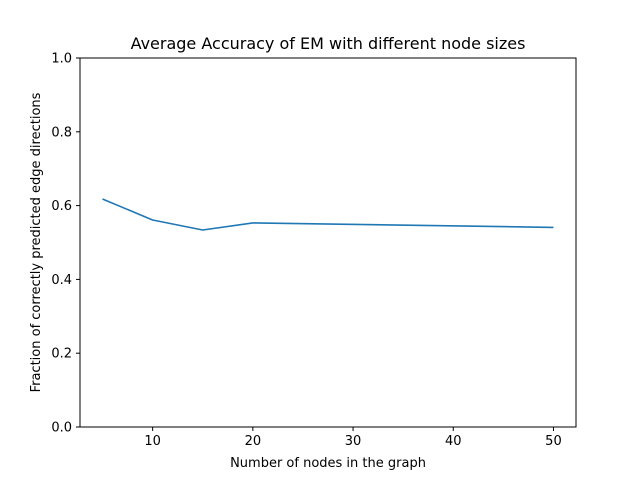 The width and height of the screenshot is (640, 480). Describe the element at coordinates (328, 463) in the screenshot. I see `x-axis-label: Number of nodes in the graph` at that location.